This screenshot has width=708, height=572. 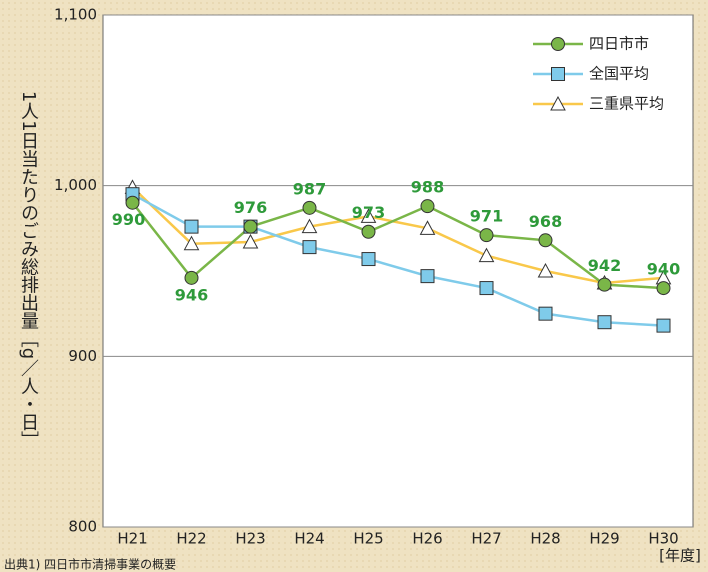 What do you see at coordinates (250, 207) in the screenshot?
I see `data-label: 976` at bounding box center [250, 207].